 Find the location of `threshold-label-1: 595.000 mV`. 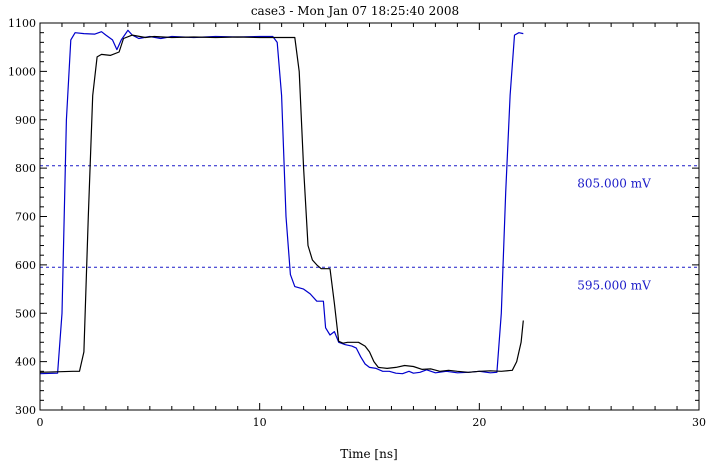

threshold-label-1: 595.000 mV is located at coordinates (614, 285).